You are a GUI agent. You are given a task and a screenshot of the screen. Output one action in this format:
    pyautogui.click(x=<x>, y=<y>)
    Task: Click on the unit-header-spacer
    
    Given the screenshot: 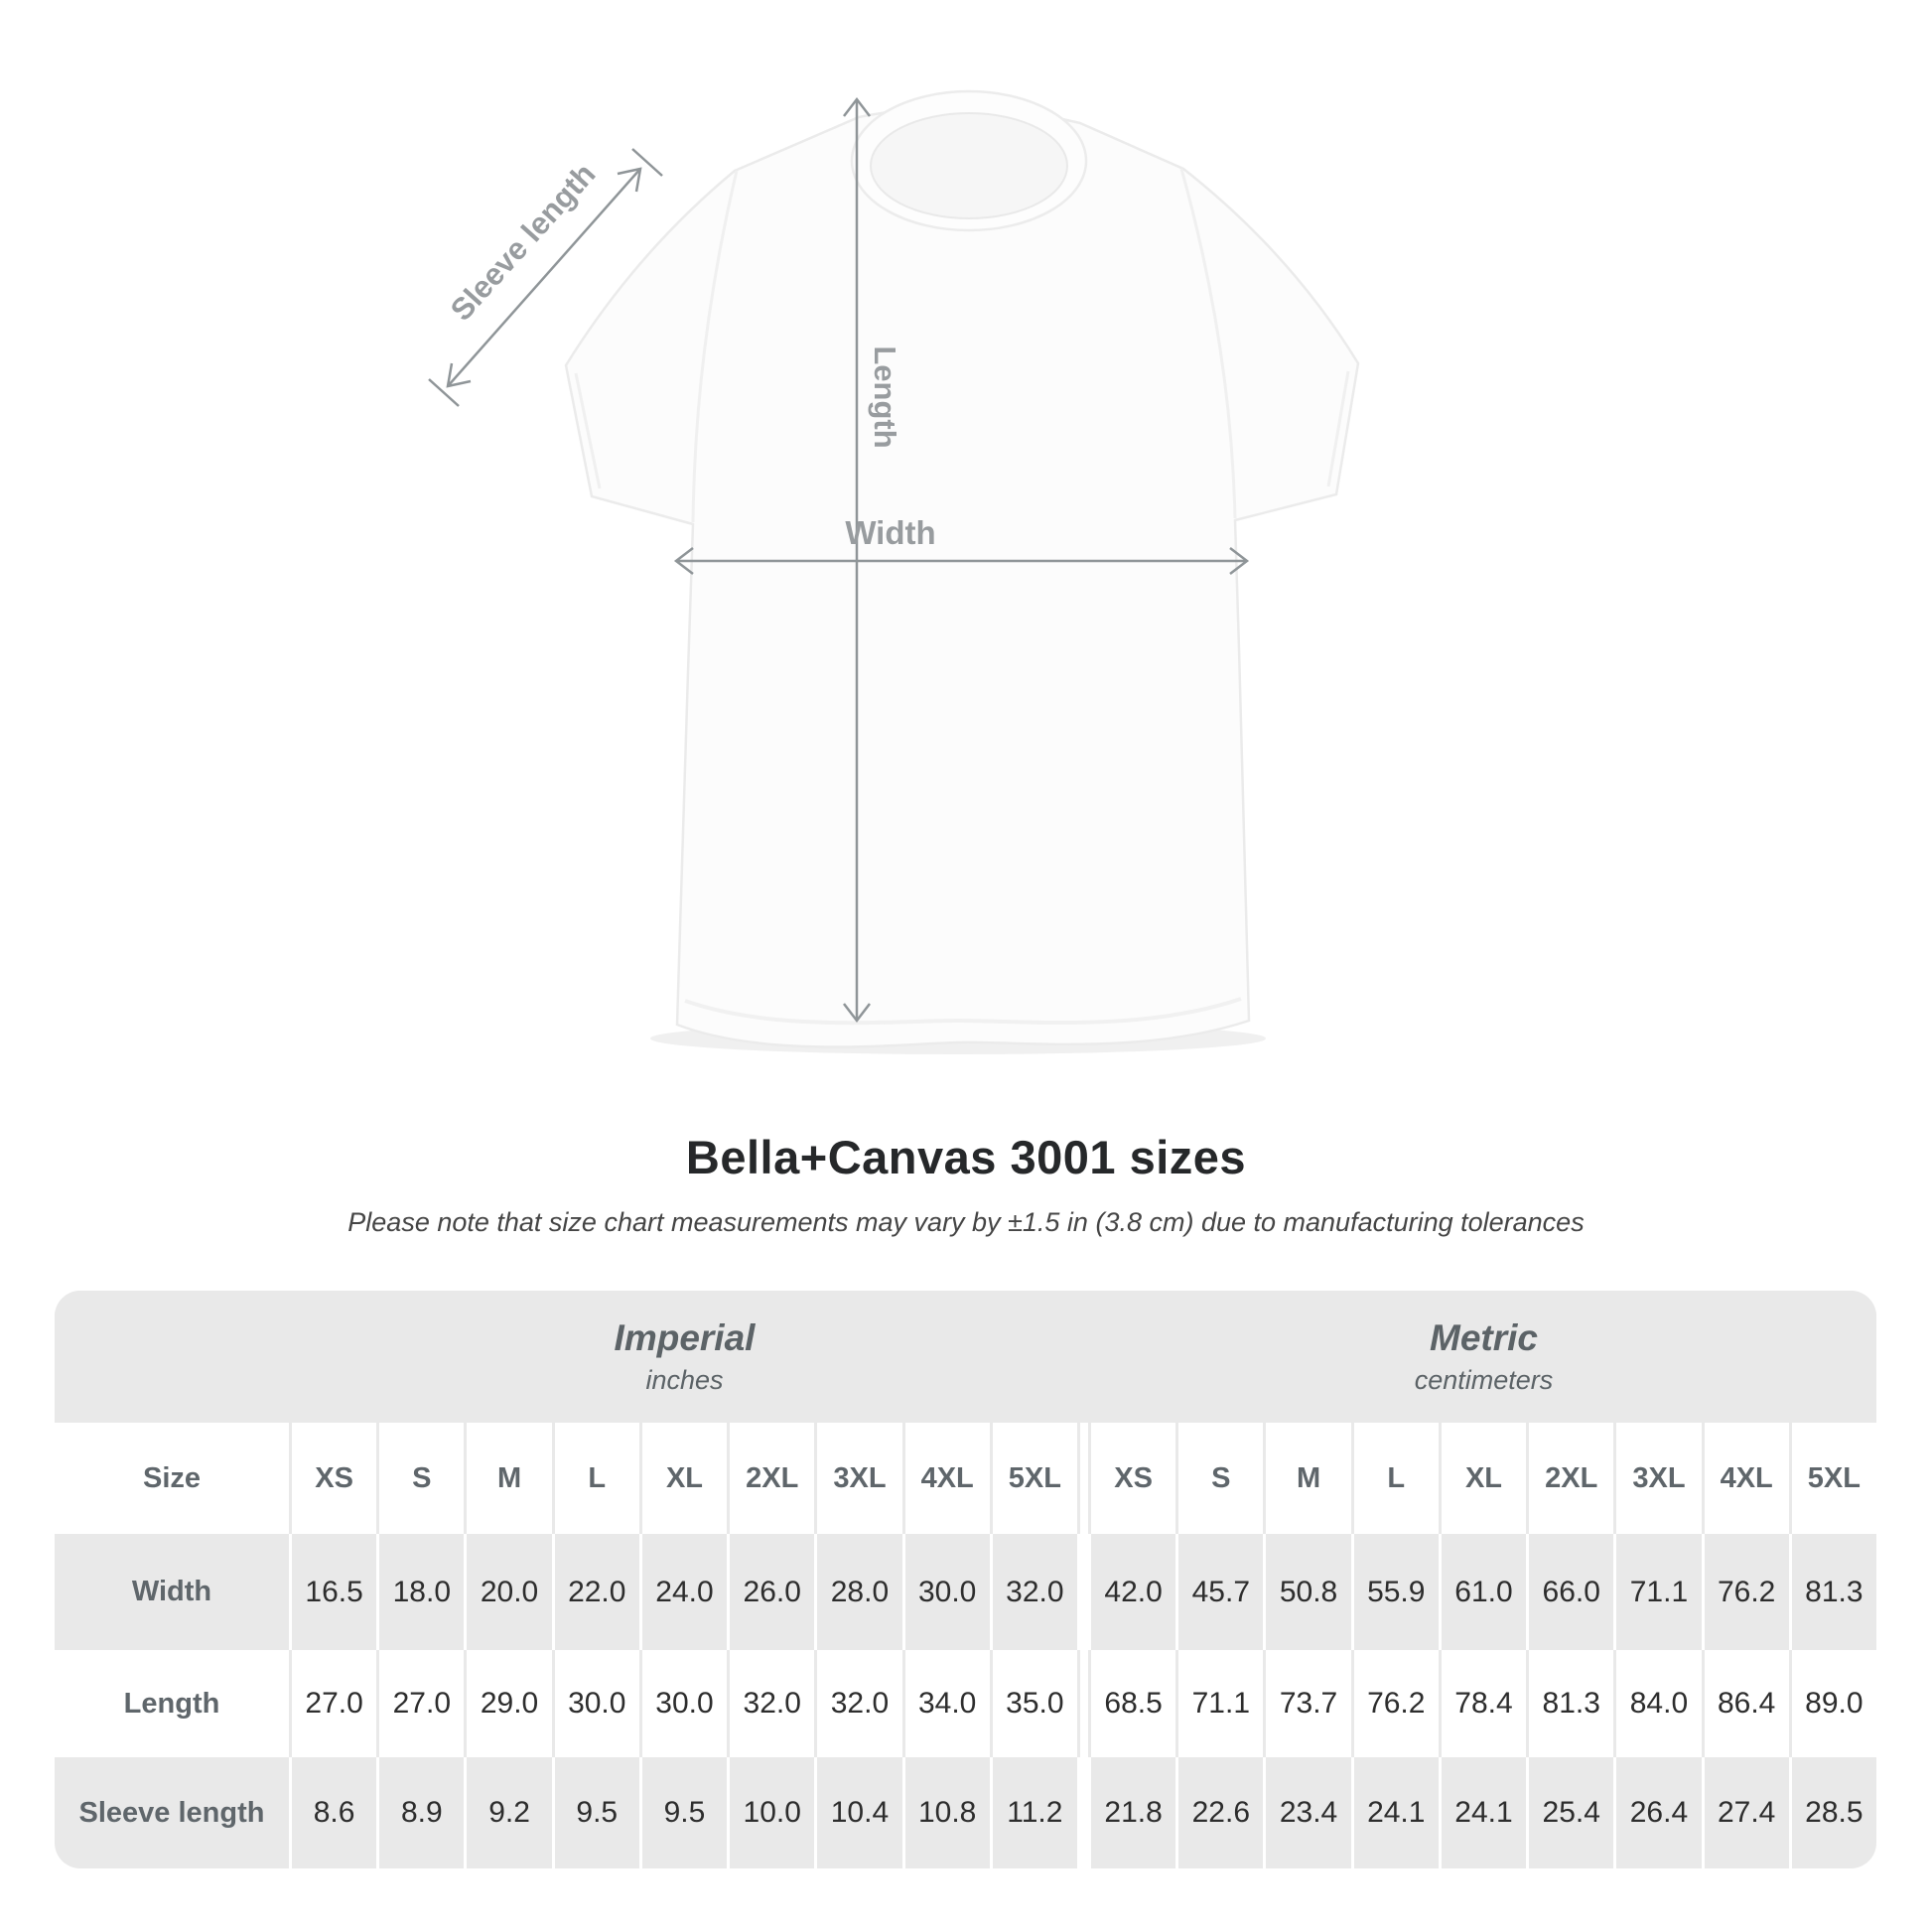 What is the action you would take?
    pyautogui.click(x=172, y=1357)
    